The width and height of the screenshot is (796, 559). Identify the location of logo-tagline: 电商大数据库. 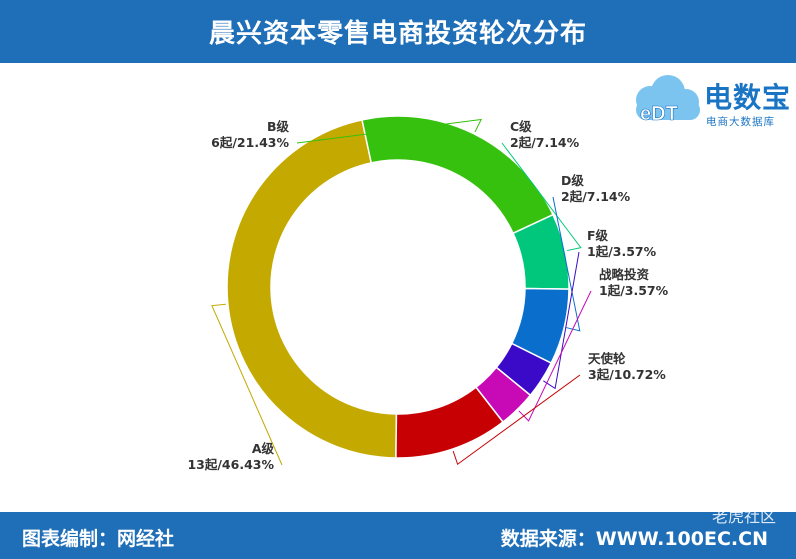
(740, 122).